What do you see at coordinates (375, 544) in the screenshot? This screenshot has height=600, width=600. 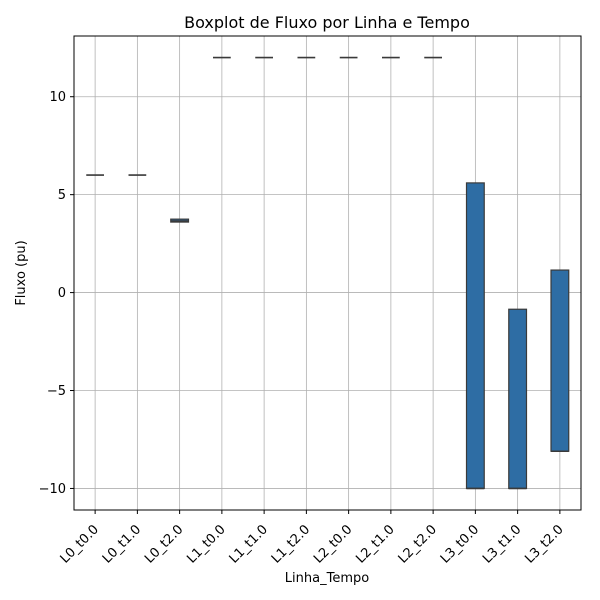 I see `x-tick-label: L2_t1.0` at bounding box center [375, 544].